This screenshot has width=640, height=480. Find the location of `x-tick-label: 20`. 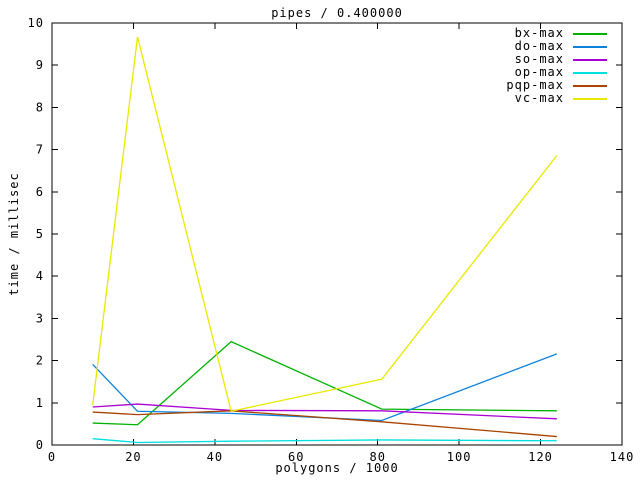

x-tick-label: 20 is located at coordinates (133, 457).